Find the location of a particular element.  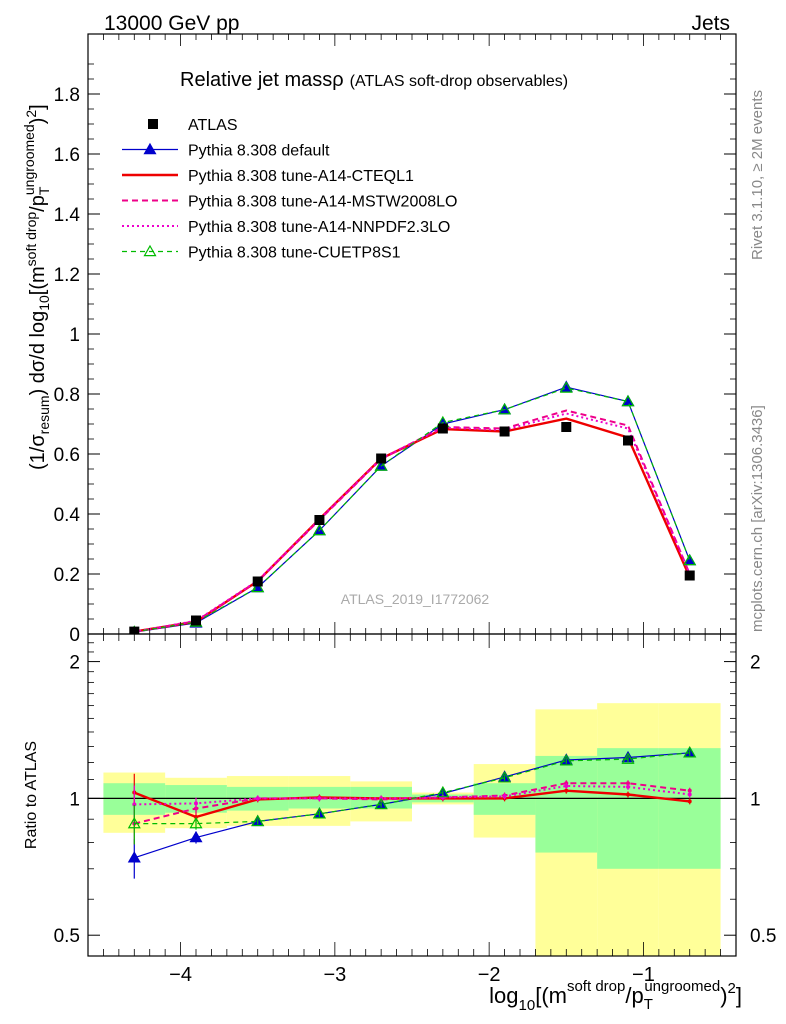

x-axis-label: log10[(msoft drop/pTungroomed)2] is located at coordinates (615, 996).